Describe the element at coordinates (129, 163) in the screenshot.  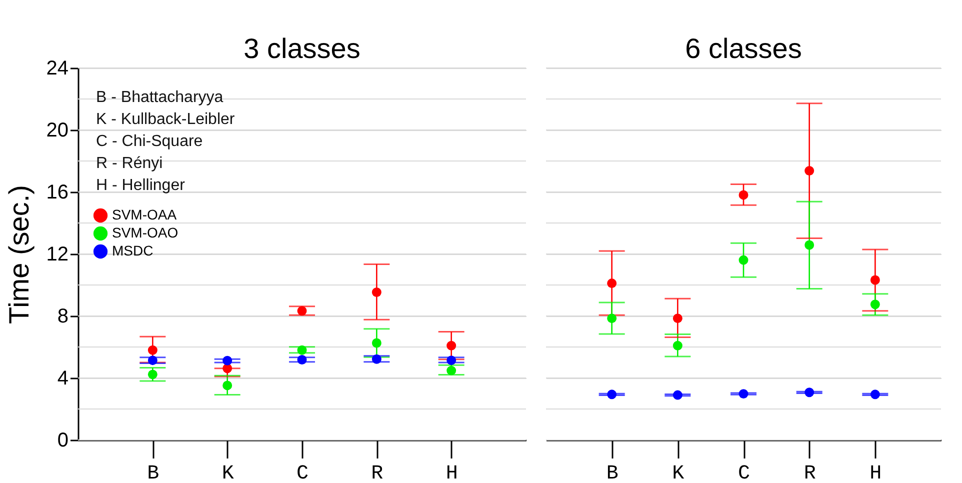
I see `annotation: R - Rényi` at that location.